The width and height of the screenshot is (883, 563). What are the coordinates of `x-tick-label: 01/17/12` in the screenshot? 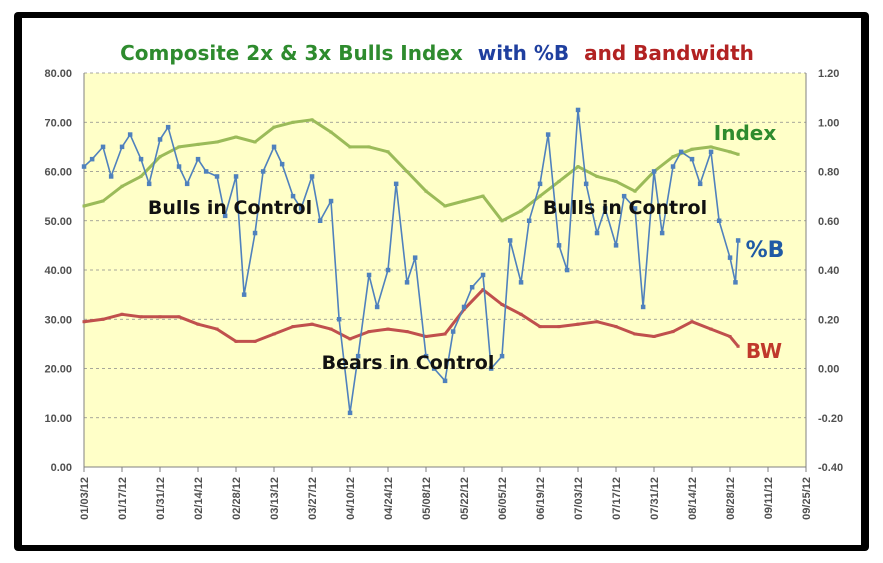 It's located at (123, 498).